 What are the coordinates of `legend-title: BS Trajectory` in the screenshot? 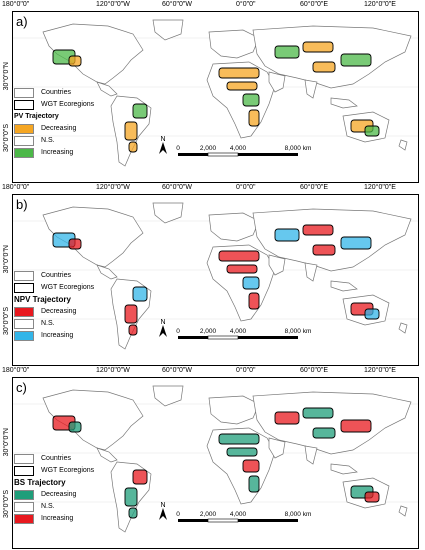 It's located at (40, 482).